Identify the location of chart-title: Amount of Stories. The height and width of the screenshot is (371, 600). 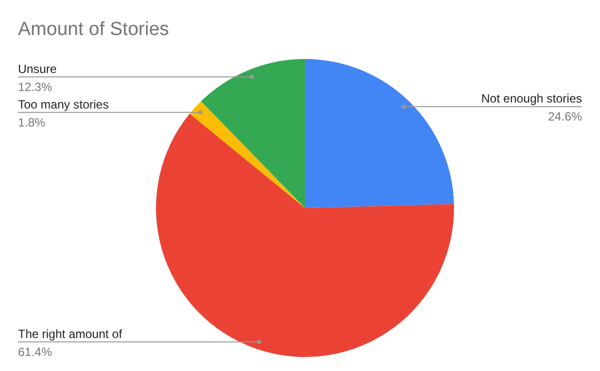
(94, 30).